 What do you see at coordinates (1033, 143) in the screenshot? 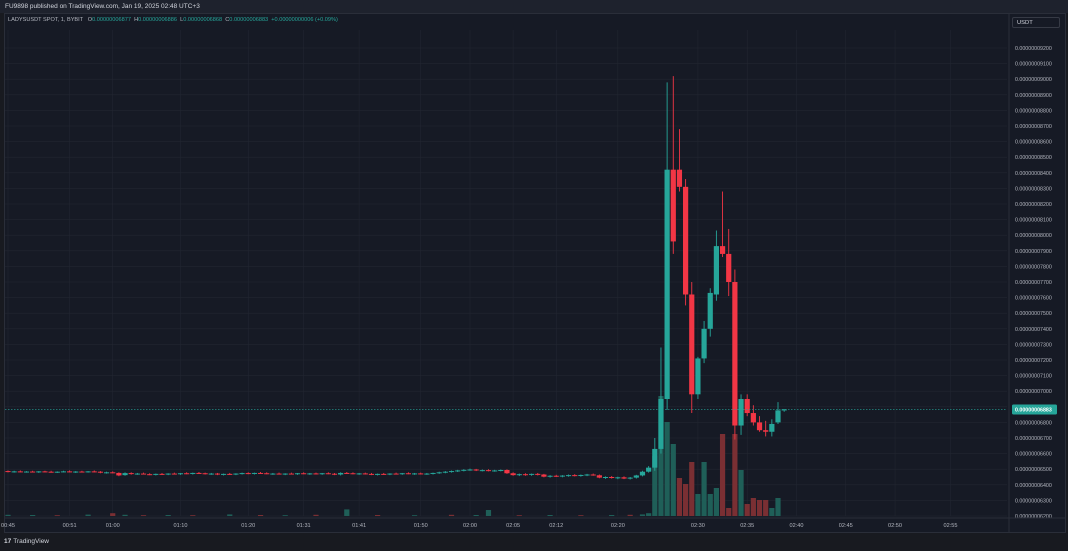
I see `y-tick-label: 0.00000008600` at bounding box center [1033, 143].